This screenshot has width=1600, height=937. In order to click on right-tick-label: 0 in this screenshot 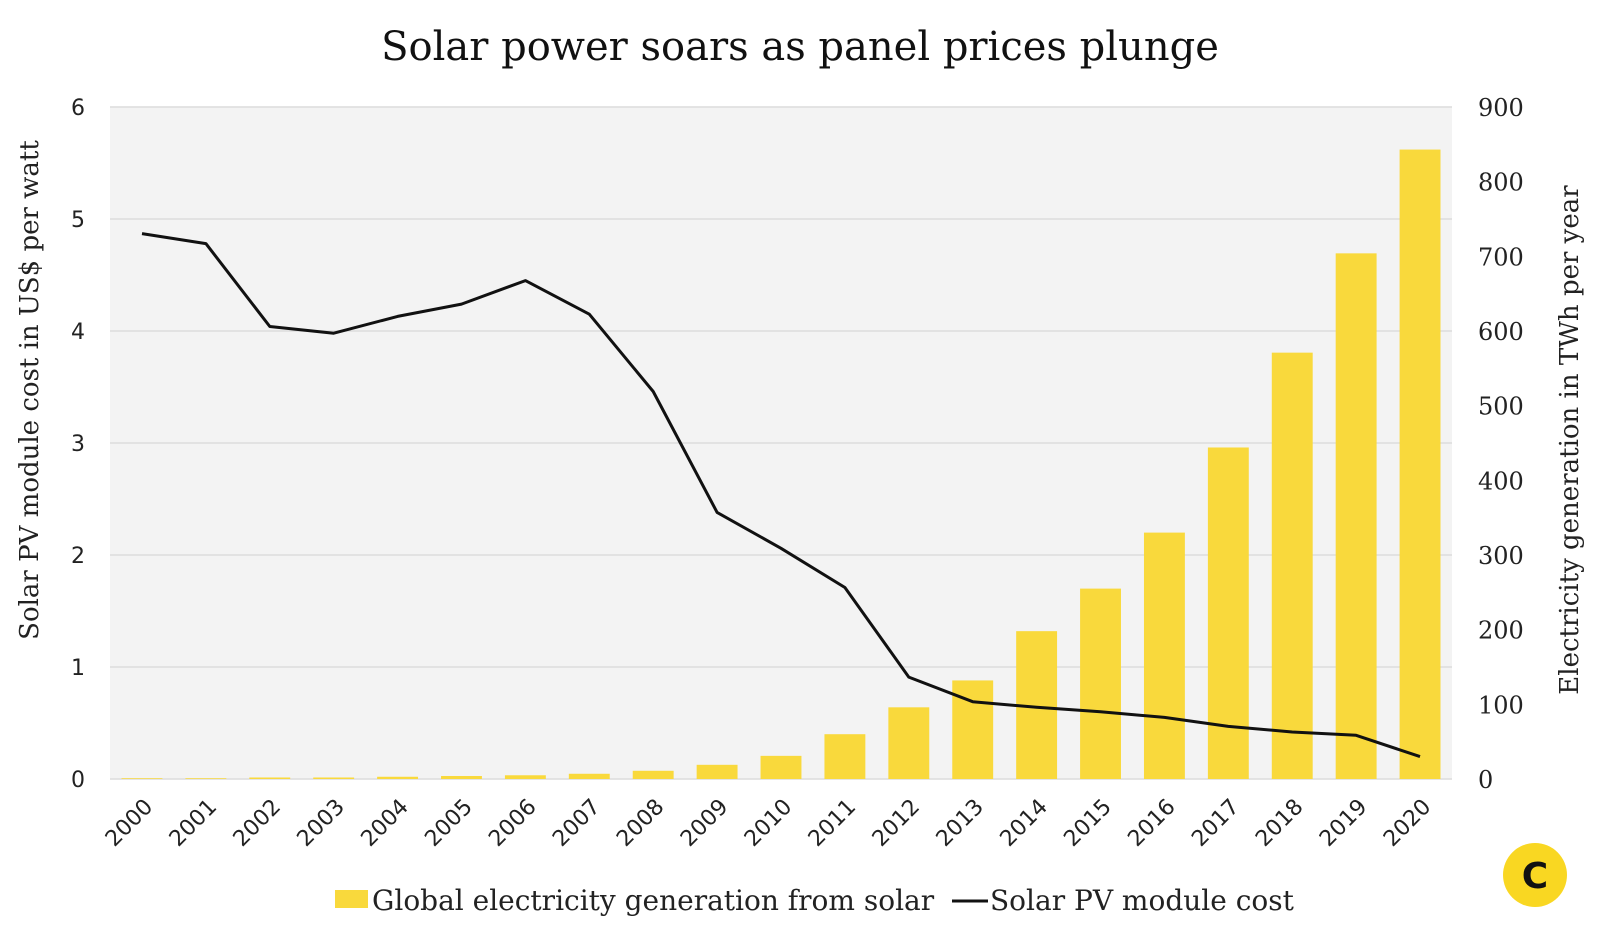, I will do `click(1485, 780)`.